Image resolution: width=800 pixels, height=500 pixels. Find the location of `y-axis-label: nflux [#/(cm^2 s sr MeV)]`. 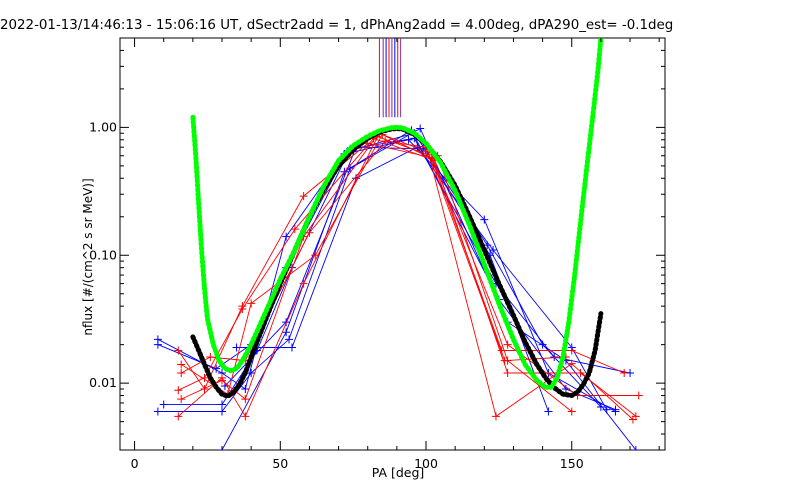

y-axis-label: nflux [#/(cm^2 s sr MeV)] is located at coordinates (88, 256).